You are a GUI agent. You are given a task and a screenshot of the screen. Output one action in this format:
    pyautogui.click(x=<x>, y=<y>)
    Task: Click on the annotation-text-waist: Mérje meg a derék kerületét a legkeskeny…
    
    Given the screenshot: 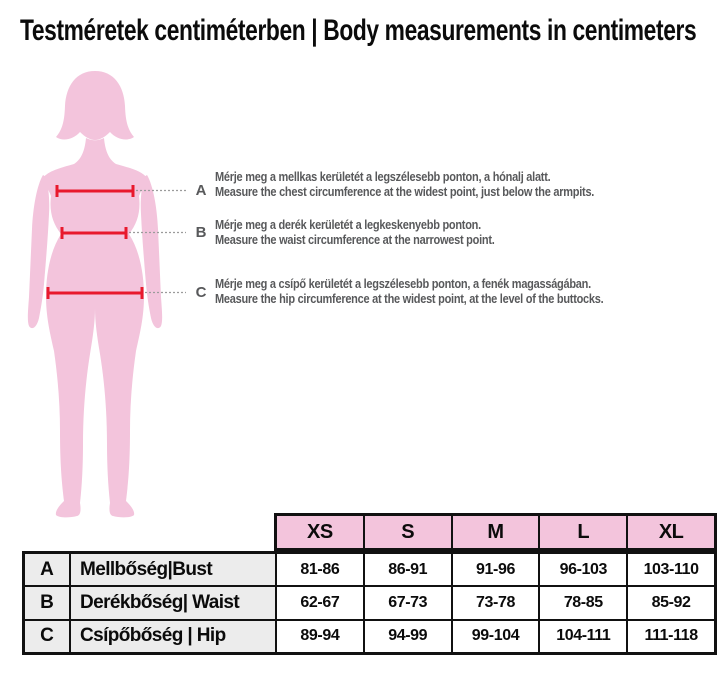 What is the action you would take?
    pyautogui.click(x=461, y=233)
    